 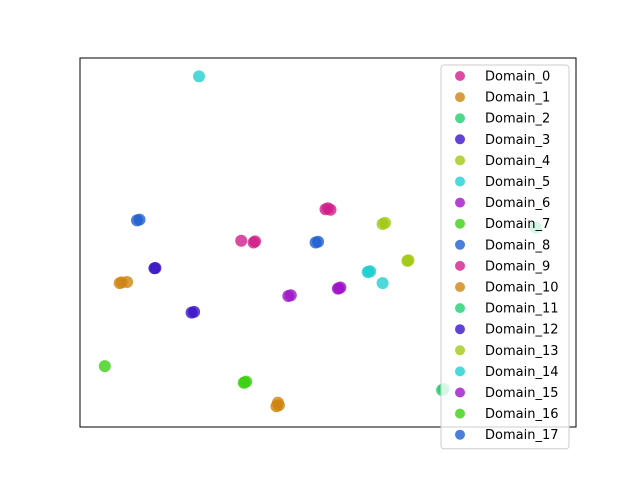 What do you see at coordinates (522, 288) in the screenshot?
I see `legend-label-domain-10: Domain_10` at bounding box center [522, 288].